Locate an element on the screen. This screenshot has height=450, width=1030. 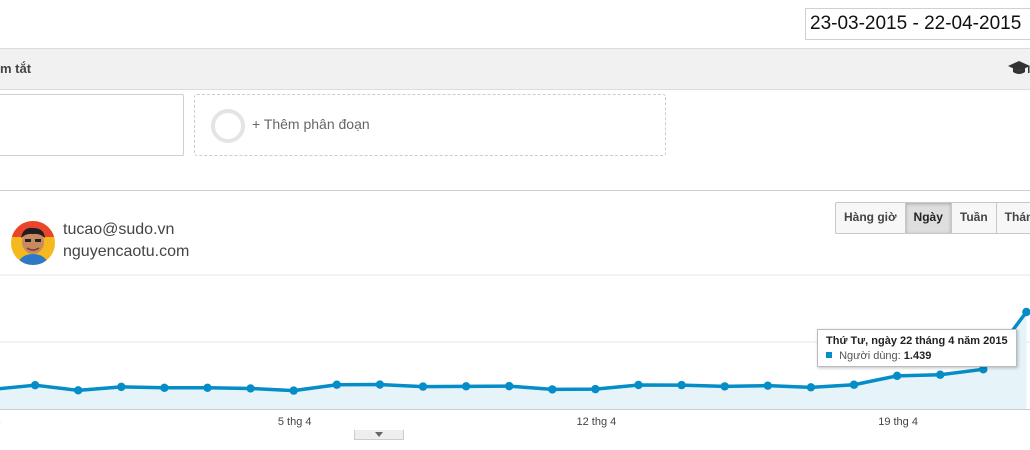
add-segment-label: + Thêm phân đoạn is located at coordinates (311, 124).